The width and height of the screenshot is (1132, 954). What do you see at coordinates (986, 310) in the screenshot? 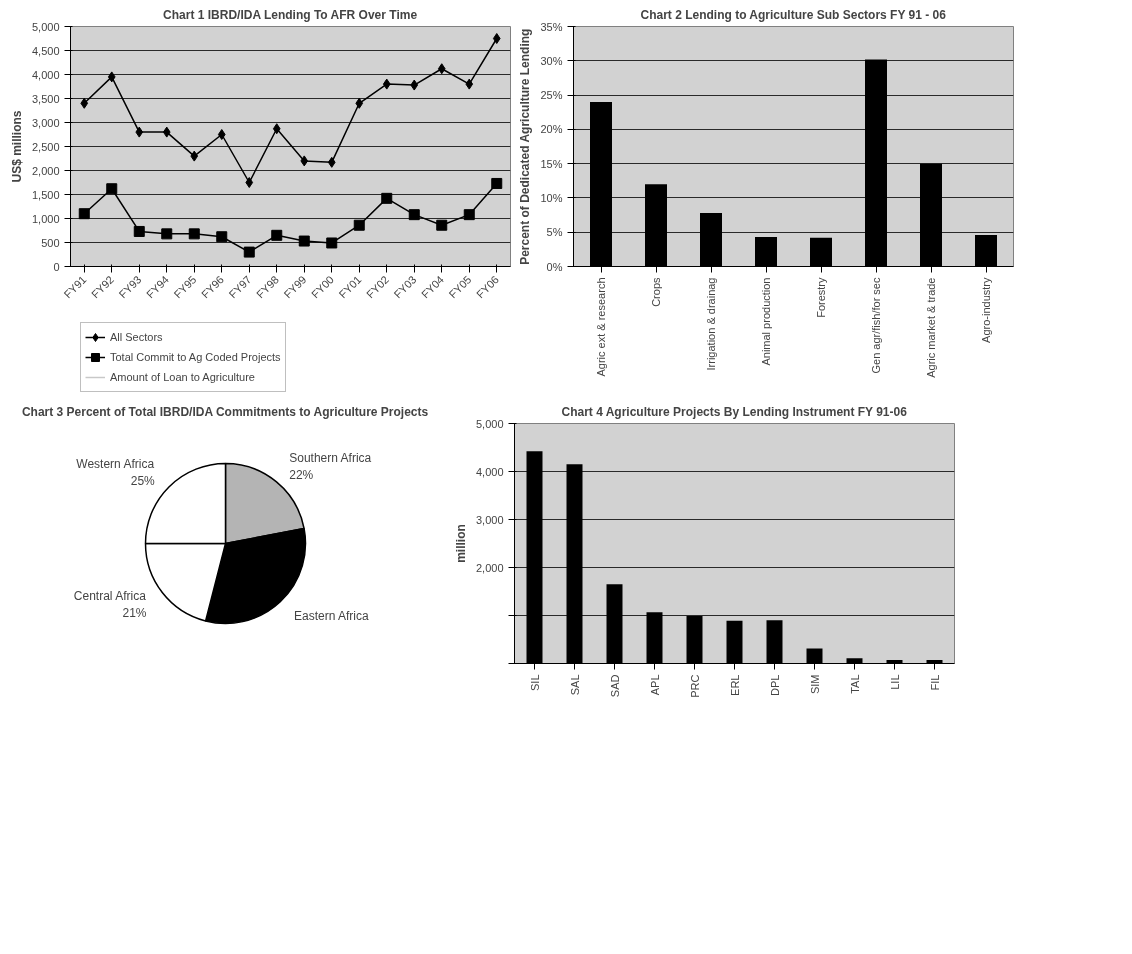
I see `x-tick-label: Agro-industry` at bounding box center [986, 310].